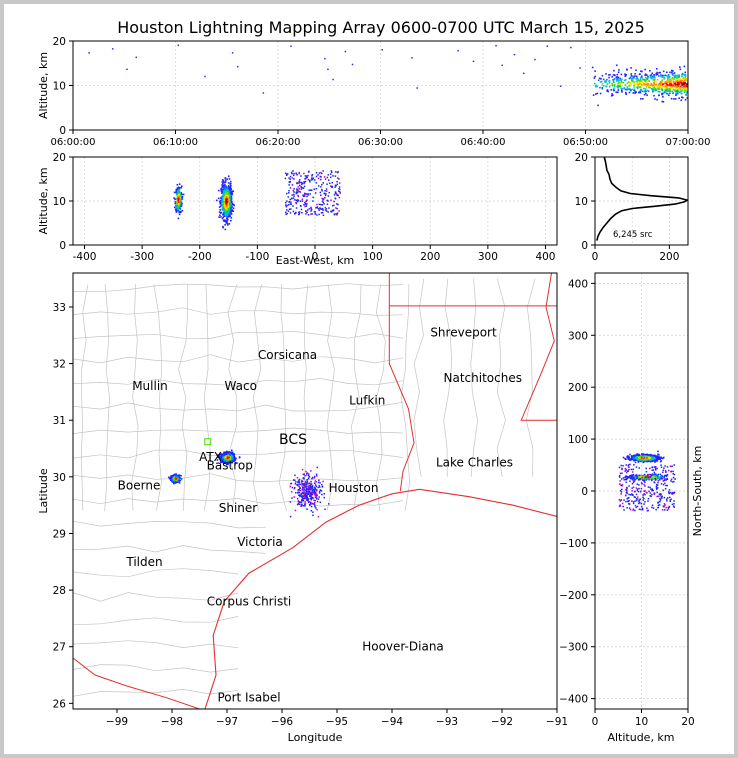 The width and height of the screenshot is (738, 758). I want to click on xlabel-plan-view: Longitude, so click(315, 737).